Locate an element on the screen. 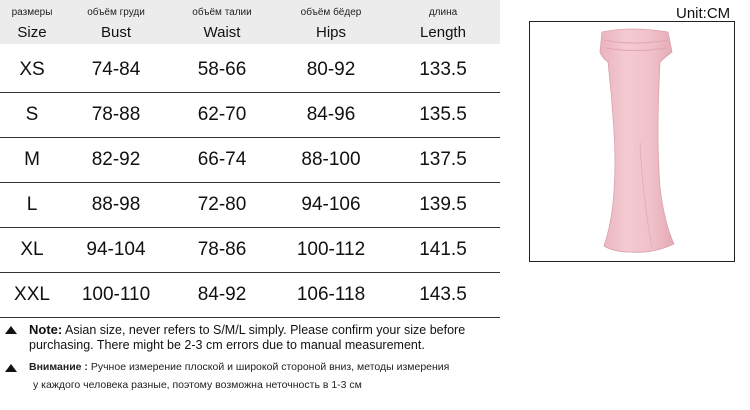 The image size is (750, 410). length-cell: 139.5 is located at coordinates (443, 204).